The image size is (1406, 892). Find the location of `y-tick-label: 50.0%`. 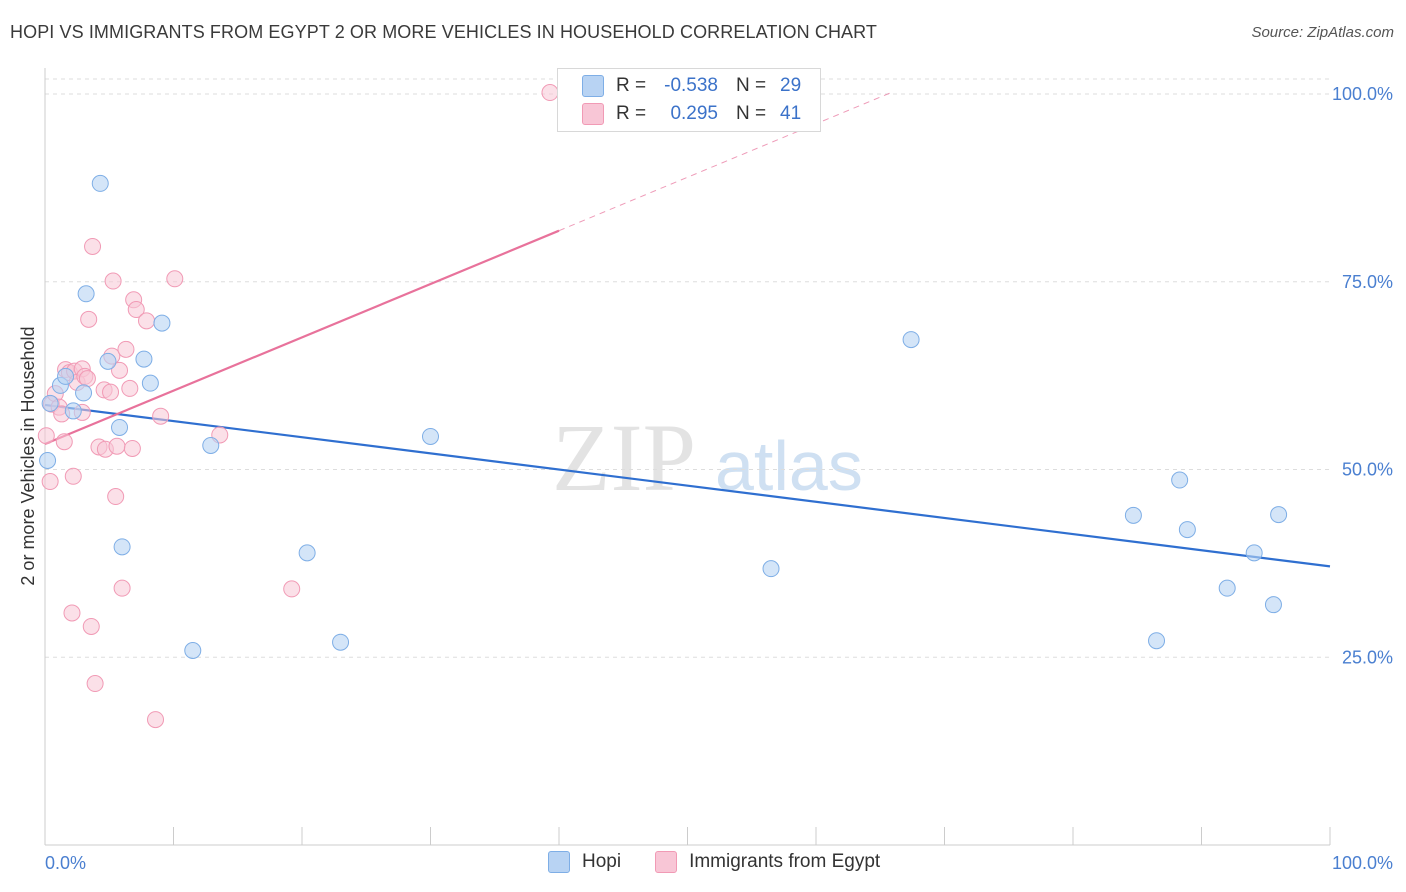

y-tick-label: 50.0% is located at coordinates (1367, 470).